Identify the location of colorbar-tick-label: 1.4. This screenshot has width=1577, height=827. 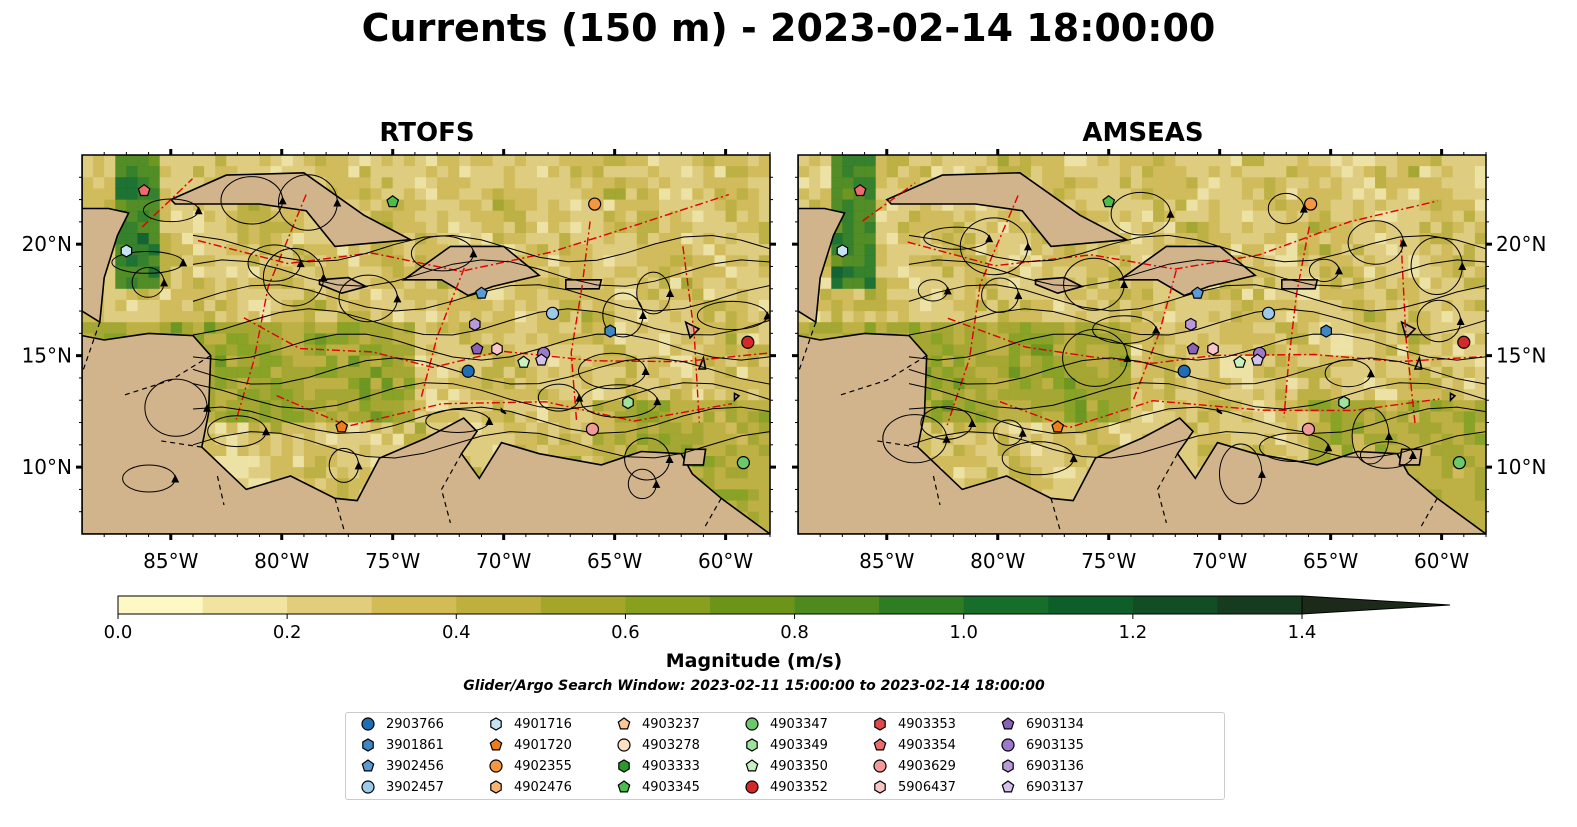
(1302, 632).